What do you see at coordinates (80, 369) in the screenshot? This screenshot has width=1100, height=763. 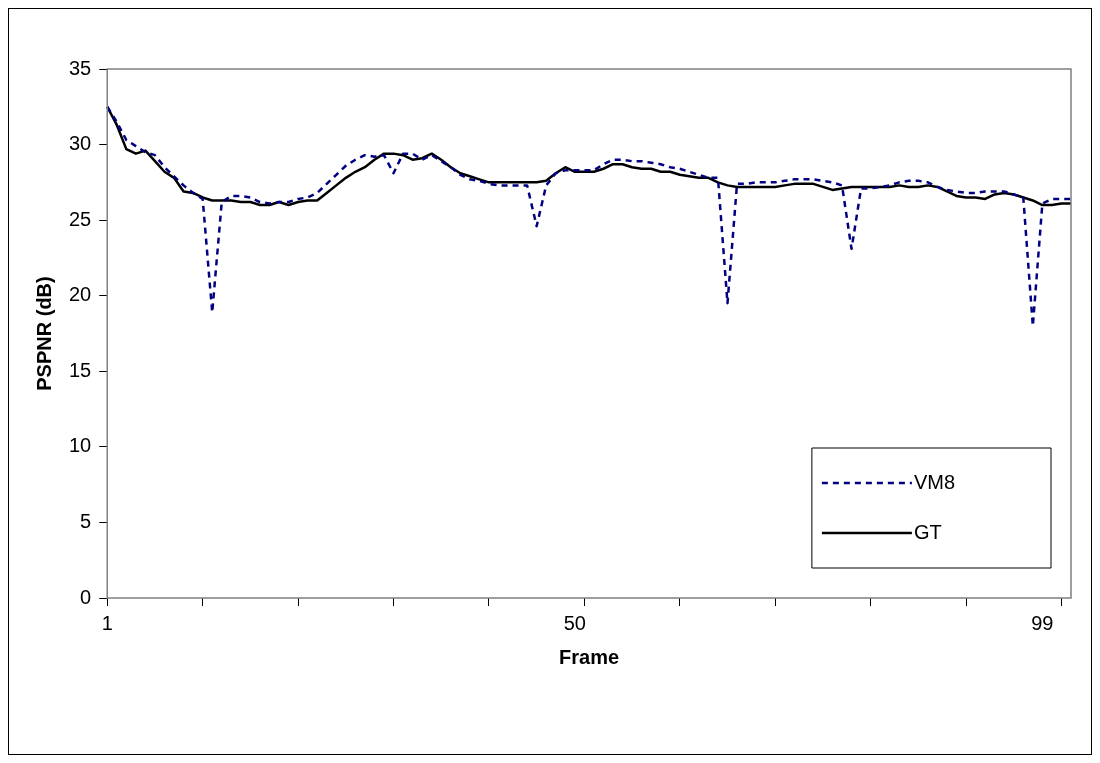 I see `y-tick-label: 15` at bounding box center [80, 369].